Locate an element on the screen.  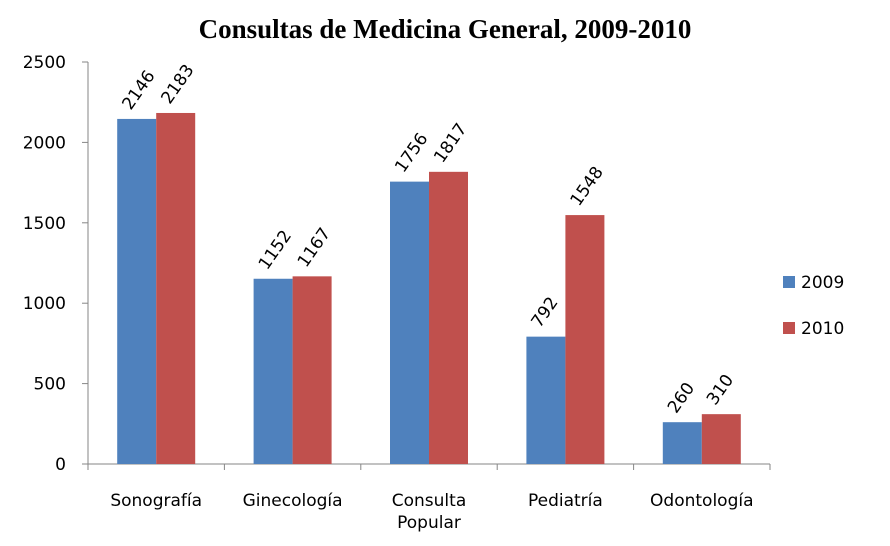
x-tick-label: Ginecología is located at coordinates (292, 501).